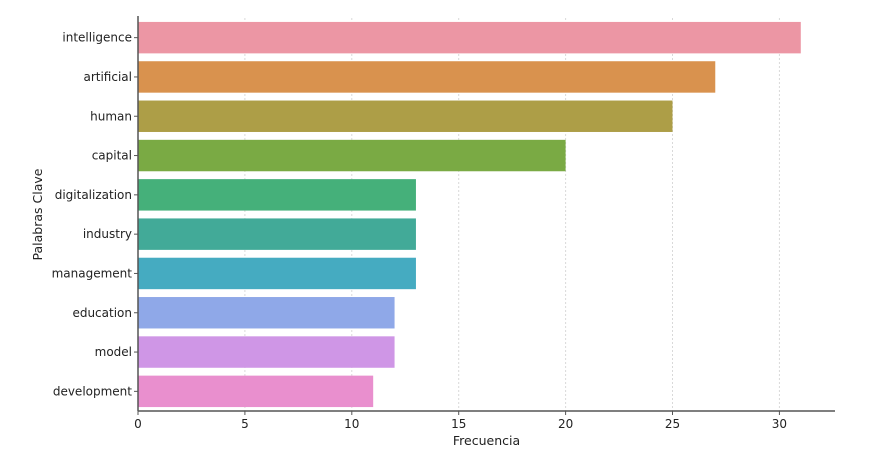 The height and width of the screenshot is (464, 869). Describe the element at coordinates (672, 424) in the screenshot. I see `x-tick-label-25: 25` at that location.